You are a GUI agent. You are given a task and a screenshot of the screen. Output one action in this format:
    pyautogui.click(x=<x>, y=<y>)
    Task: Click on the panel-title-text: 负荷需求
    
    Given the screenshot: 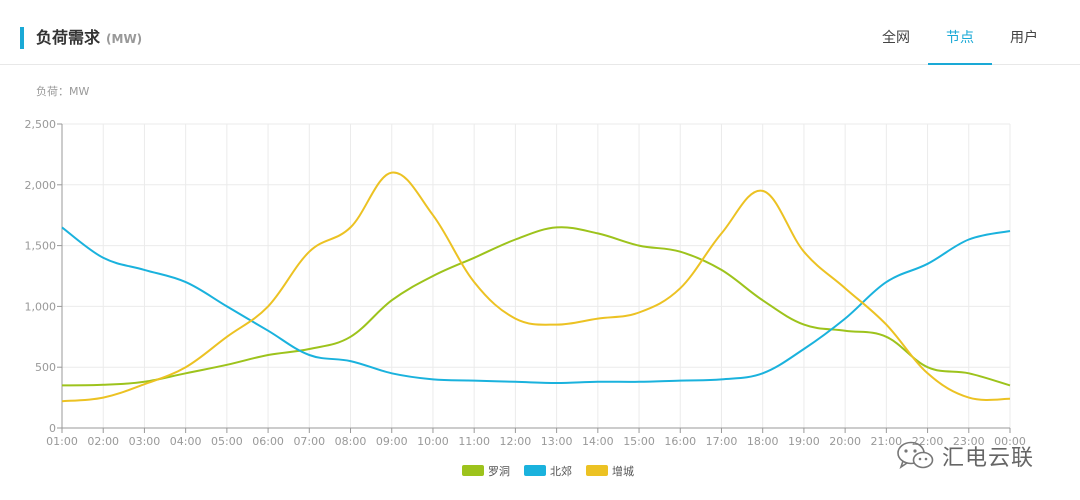 What is the action you would take?
    pyautogui.click(x=68, y=37)
    